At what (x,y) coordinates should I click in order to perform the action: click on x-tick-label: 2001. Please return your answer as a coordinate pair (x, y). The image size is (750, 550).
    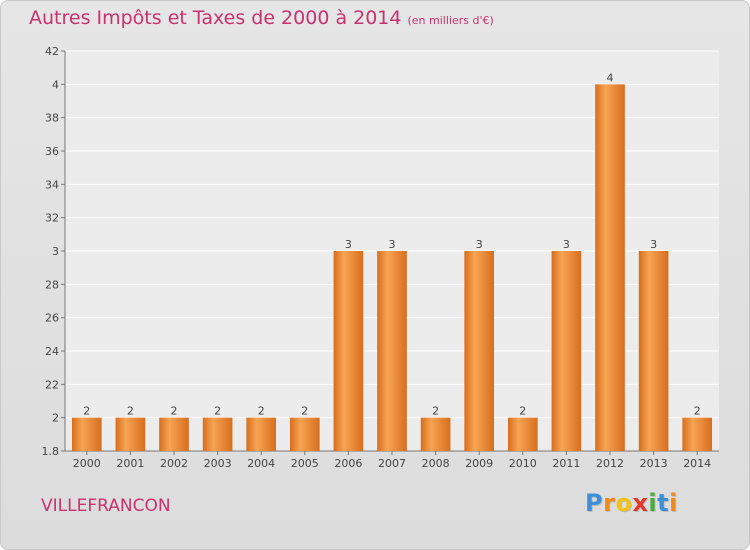
    Looking at the image, I should click on (130, 463).